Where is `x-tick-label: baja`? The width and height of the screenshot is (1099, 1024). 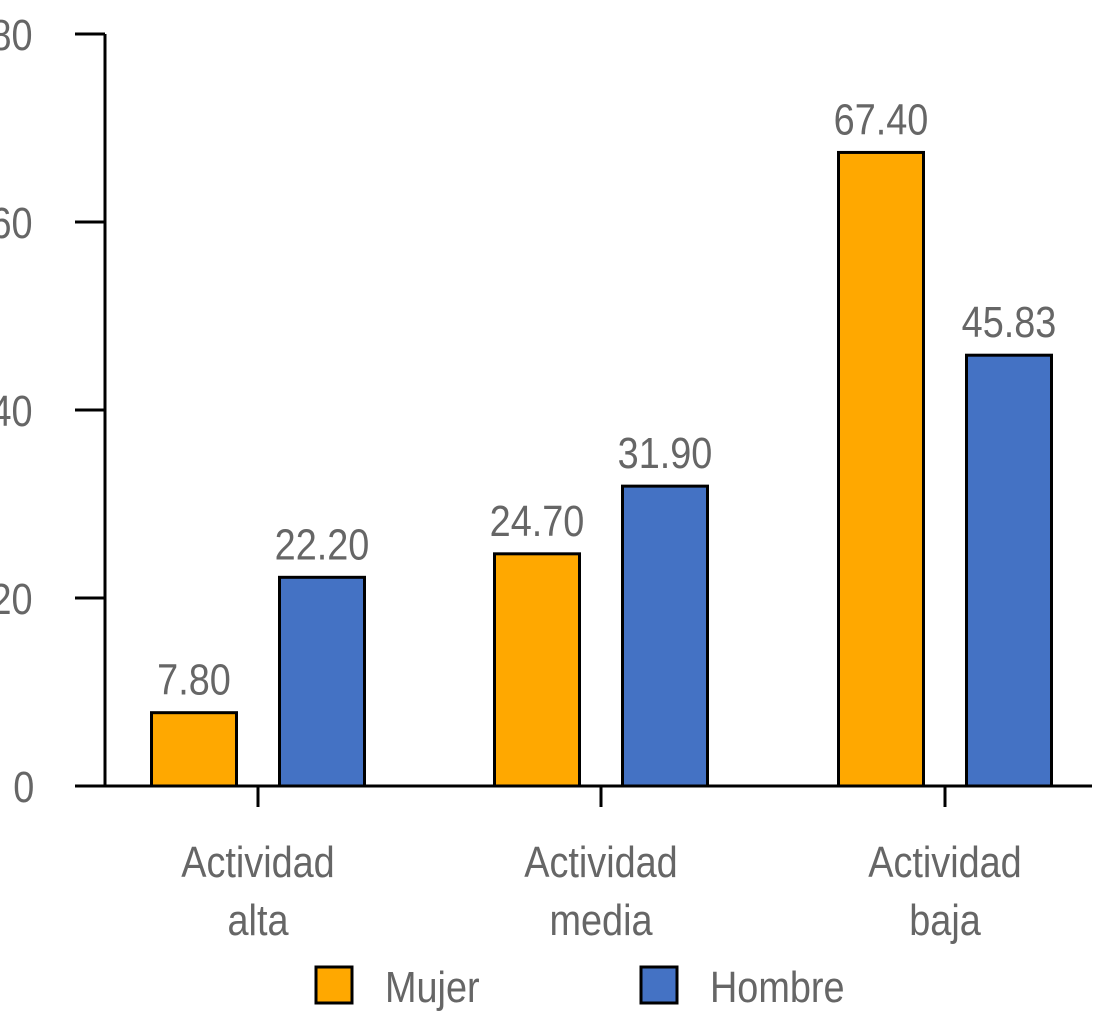 x-tick-label: baja is located at coordinates (945, 919).